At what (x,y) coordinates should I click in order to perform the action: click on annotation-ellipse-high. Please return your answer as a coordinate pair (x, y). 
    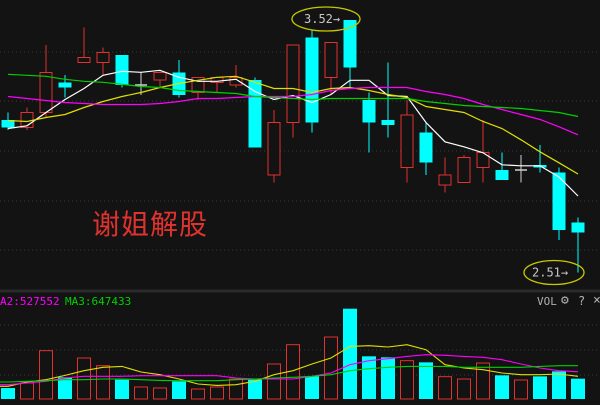
    Looking at the image, I should click on (326, 19).